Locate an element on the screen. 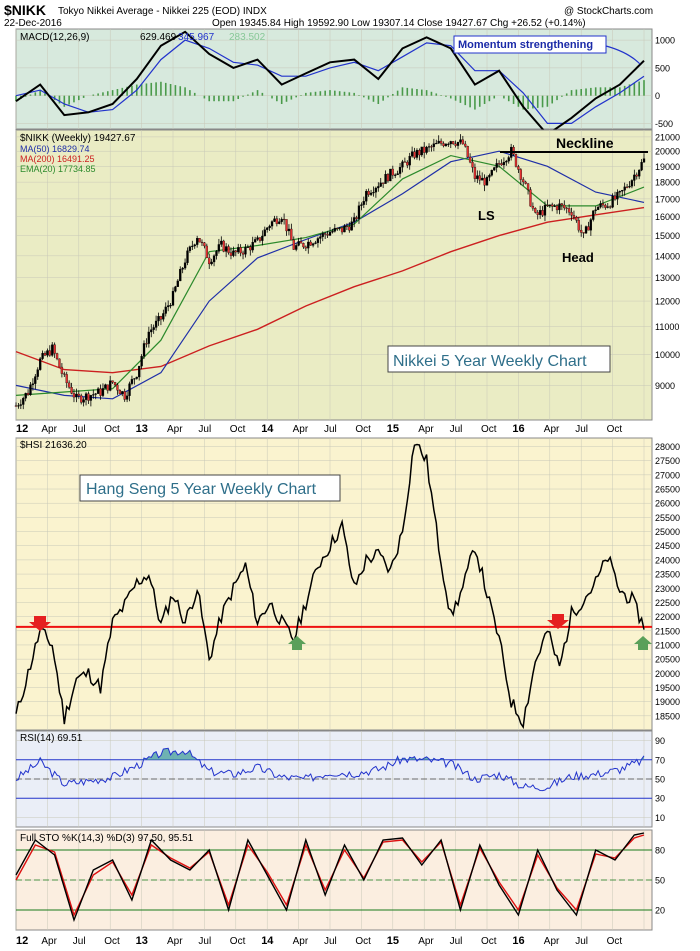  down-arrow-marker is located at coordinates (40, 623).